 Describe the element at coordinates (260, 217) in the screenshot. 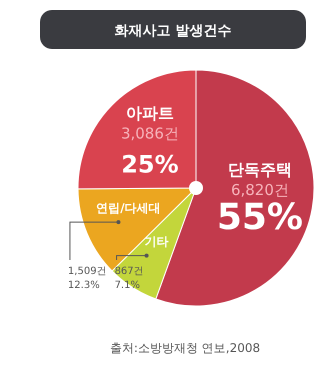

I see `text: 55%` at that location.